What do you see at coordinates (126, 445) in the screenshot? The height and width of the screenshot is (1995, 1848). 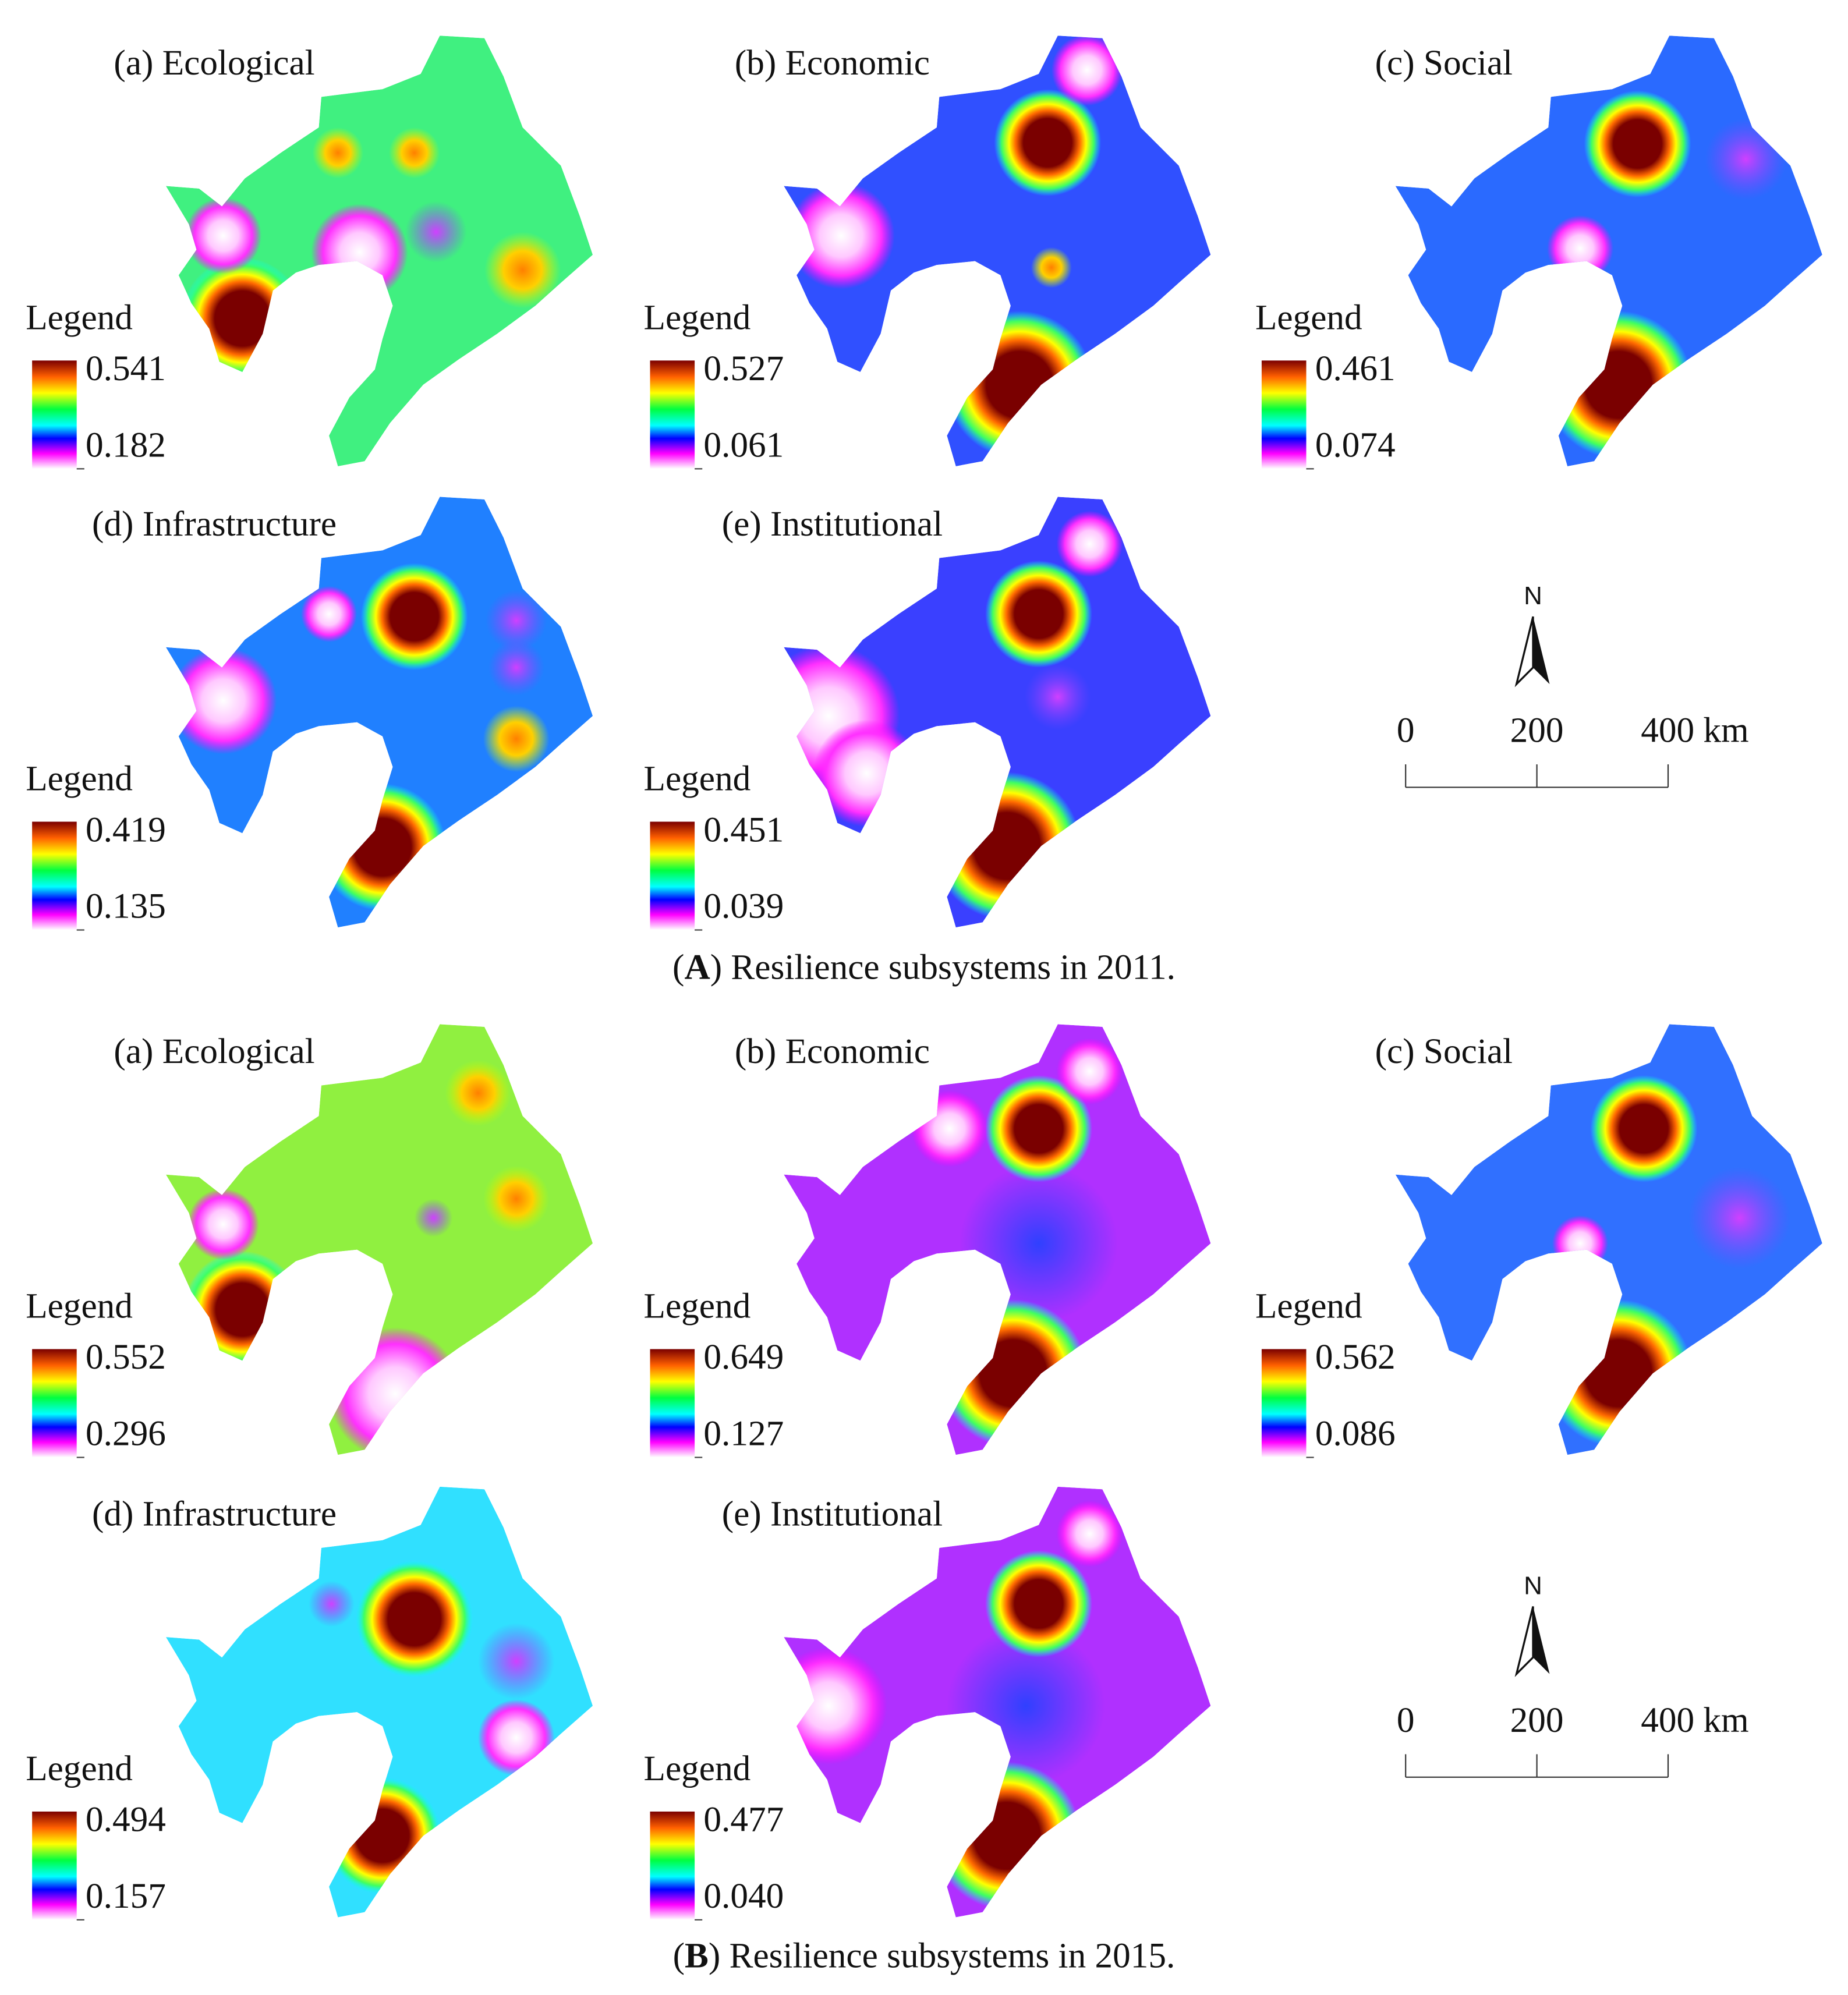 I see `legend-min: 0.182` at bounding box center [126, 445].